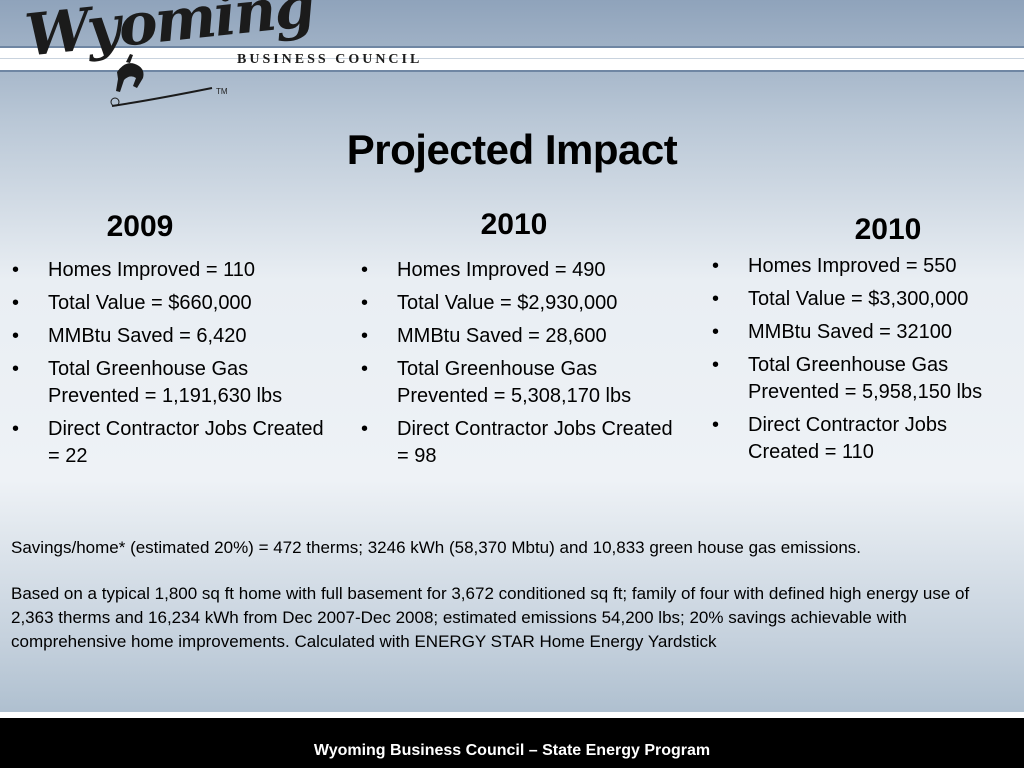 Image resolution: width=1024 pixels, height=768 pixels. I want to click on list-item: Direct Contractor Jobs Created = 110, so click(860, 439).